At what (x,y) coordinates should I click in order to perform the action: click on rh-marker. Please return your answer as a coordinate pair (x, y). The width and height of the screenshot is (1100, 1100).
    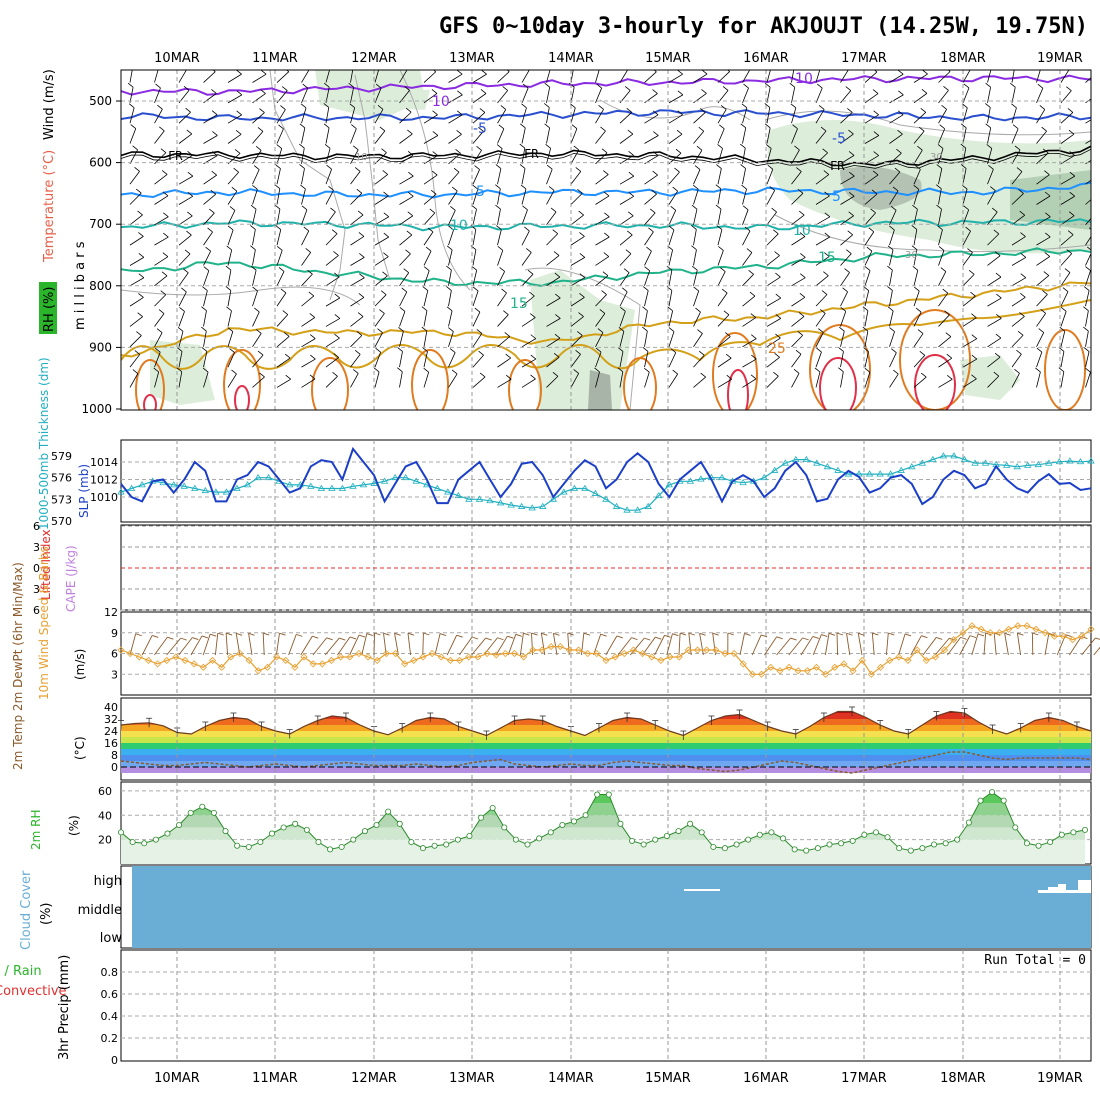
    Looking at the image, I should click on (399, 823).